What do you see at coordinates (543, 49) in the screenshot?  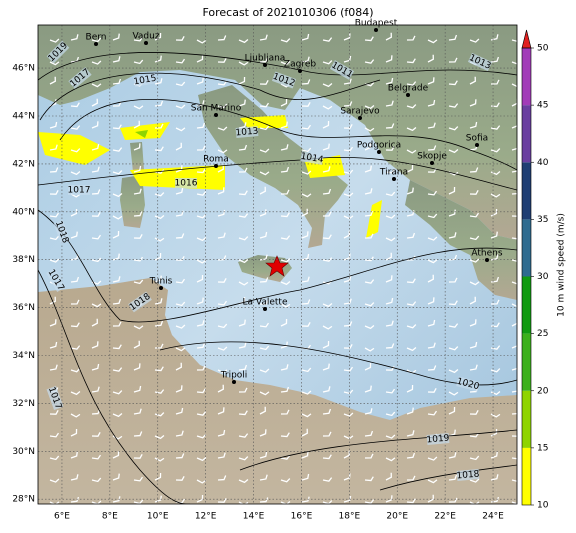 I see `colorbar-tick-label: 50` at bounding box center [543, 49].